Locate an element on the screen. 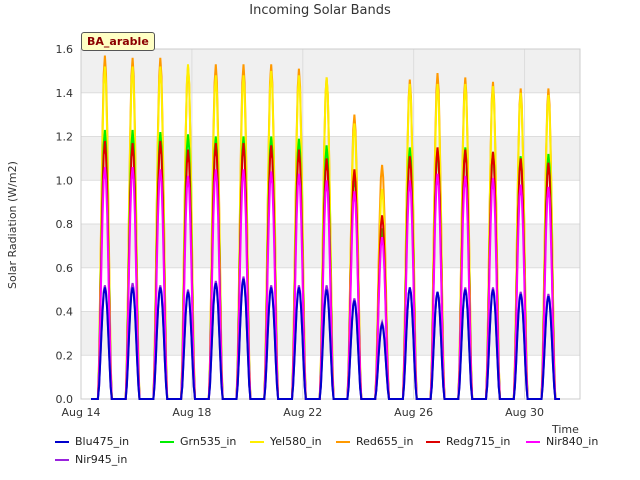 Image resolution: width=640 pixels, height=480 pixels. y-tick-label: 1.4 is located at coordinates (65, 93).